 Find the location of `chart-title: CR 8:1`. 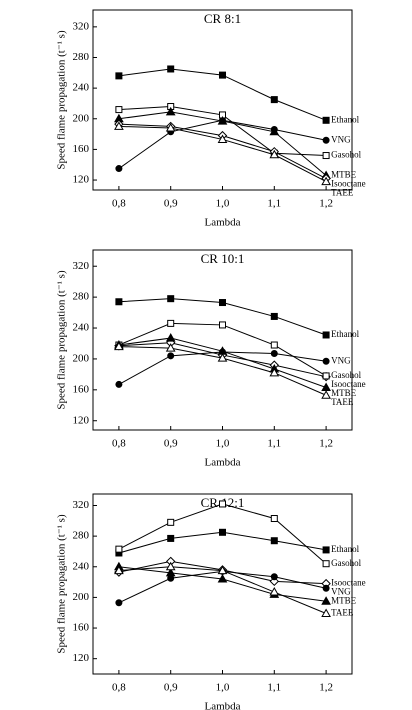

chart-title: CR 8:1 is located at coordinates (222, 18).